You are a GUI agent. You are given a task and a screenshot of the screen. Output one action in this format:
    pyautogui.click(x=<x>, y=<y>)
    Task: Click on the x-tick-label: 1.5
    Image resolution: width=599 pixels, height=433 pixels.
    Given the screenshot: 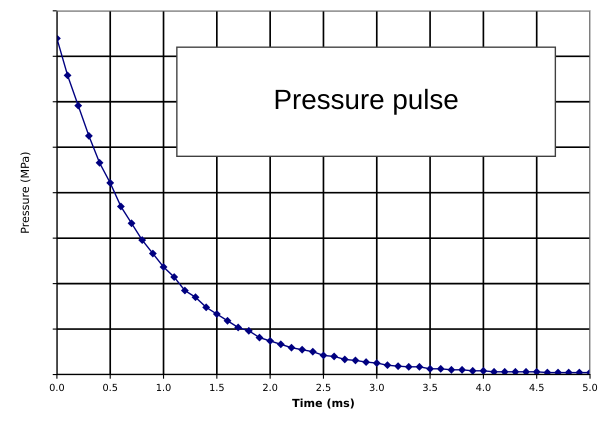 What is the action you would take?
    pyautogui.click(x=217, y=388)
    